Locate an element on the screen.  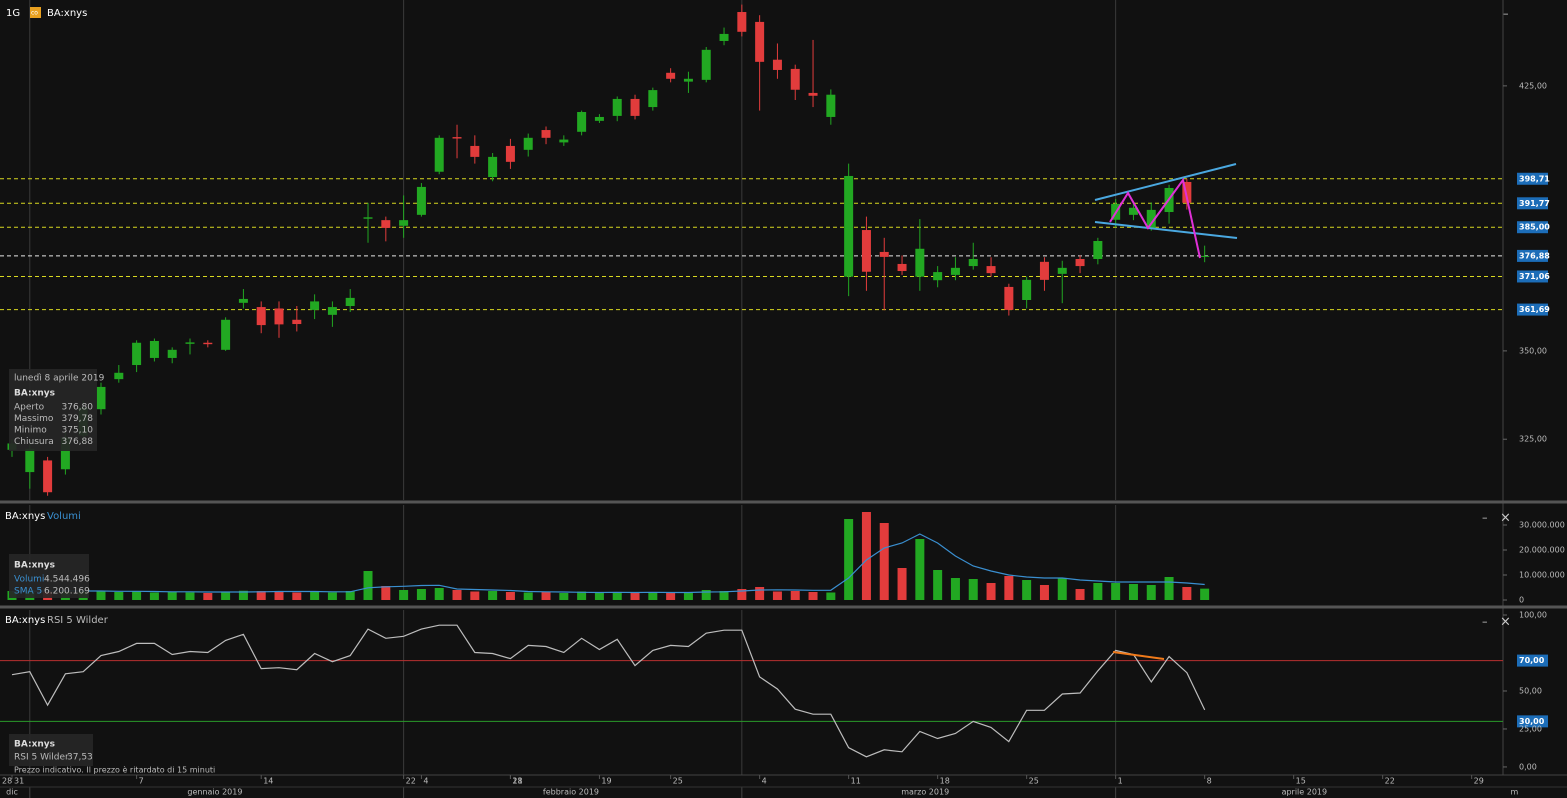
y-tick-label: 425,00 is located at coordinates (1533, 85).